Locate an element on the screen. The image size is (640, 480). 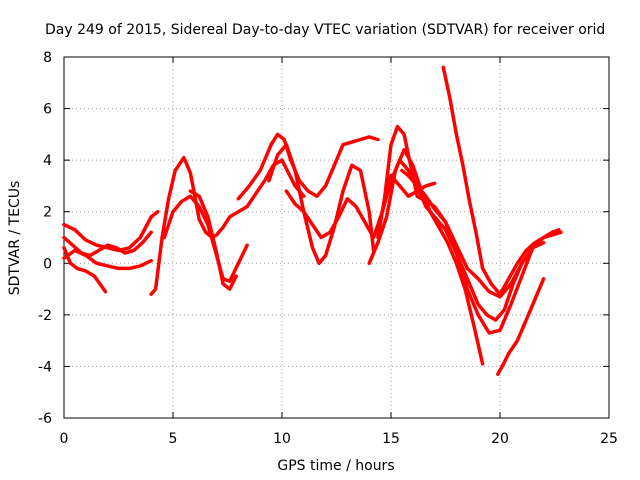
y-tick-label: 8 is located at coordinates (47, 58).